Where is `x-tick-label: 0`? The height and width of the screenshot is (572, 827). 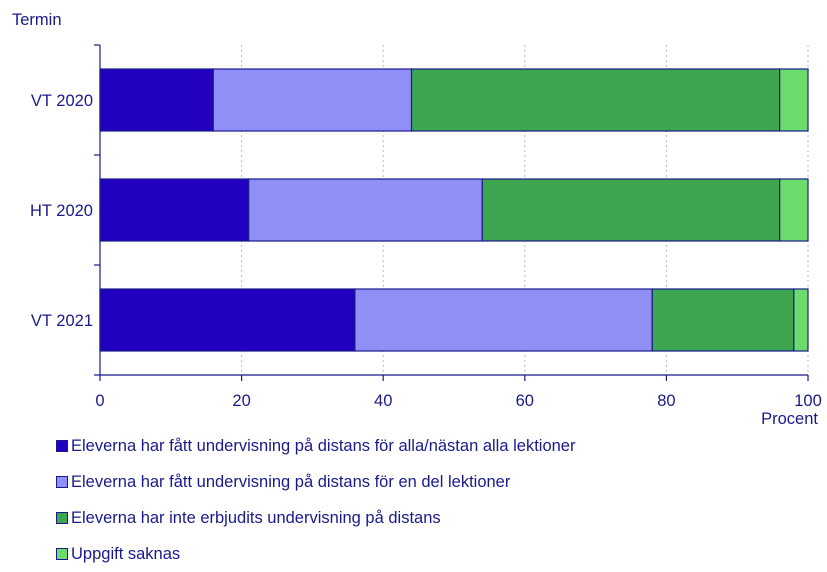
x-tick-label: 0 is located at coordinates (99, 401).